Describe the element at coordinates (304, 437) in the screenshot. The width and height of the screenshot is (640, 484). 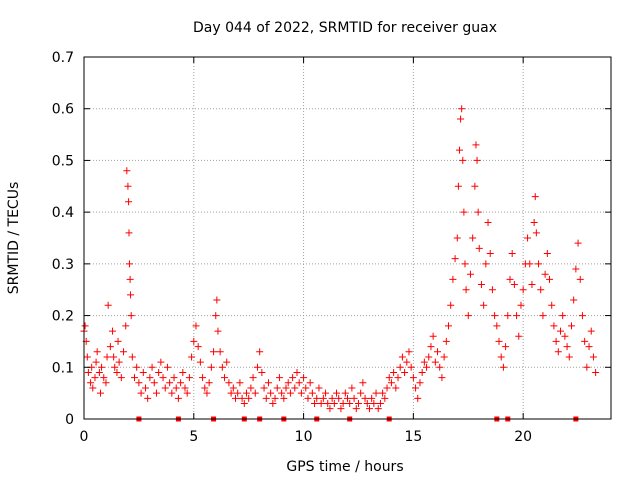
I see `x-tick-label: 10` at that location.